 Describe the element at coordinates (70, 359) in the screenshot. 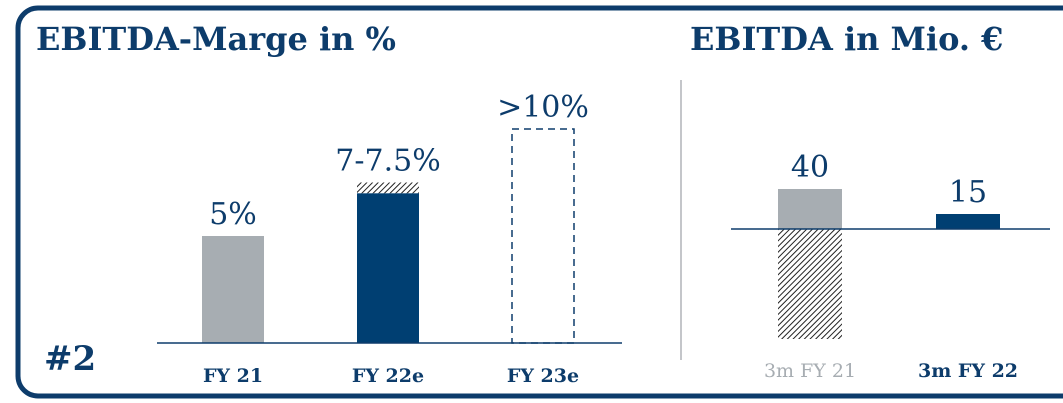

I see `badge: #2` at that location.